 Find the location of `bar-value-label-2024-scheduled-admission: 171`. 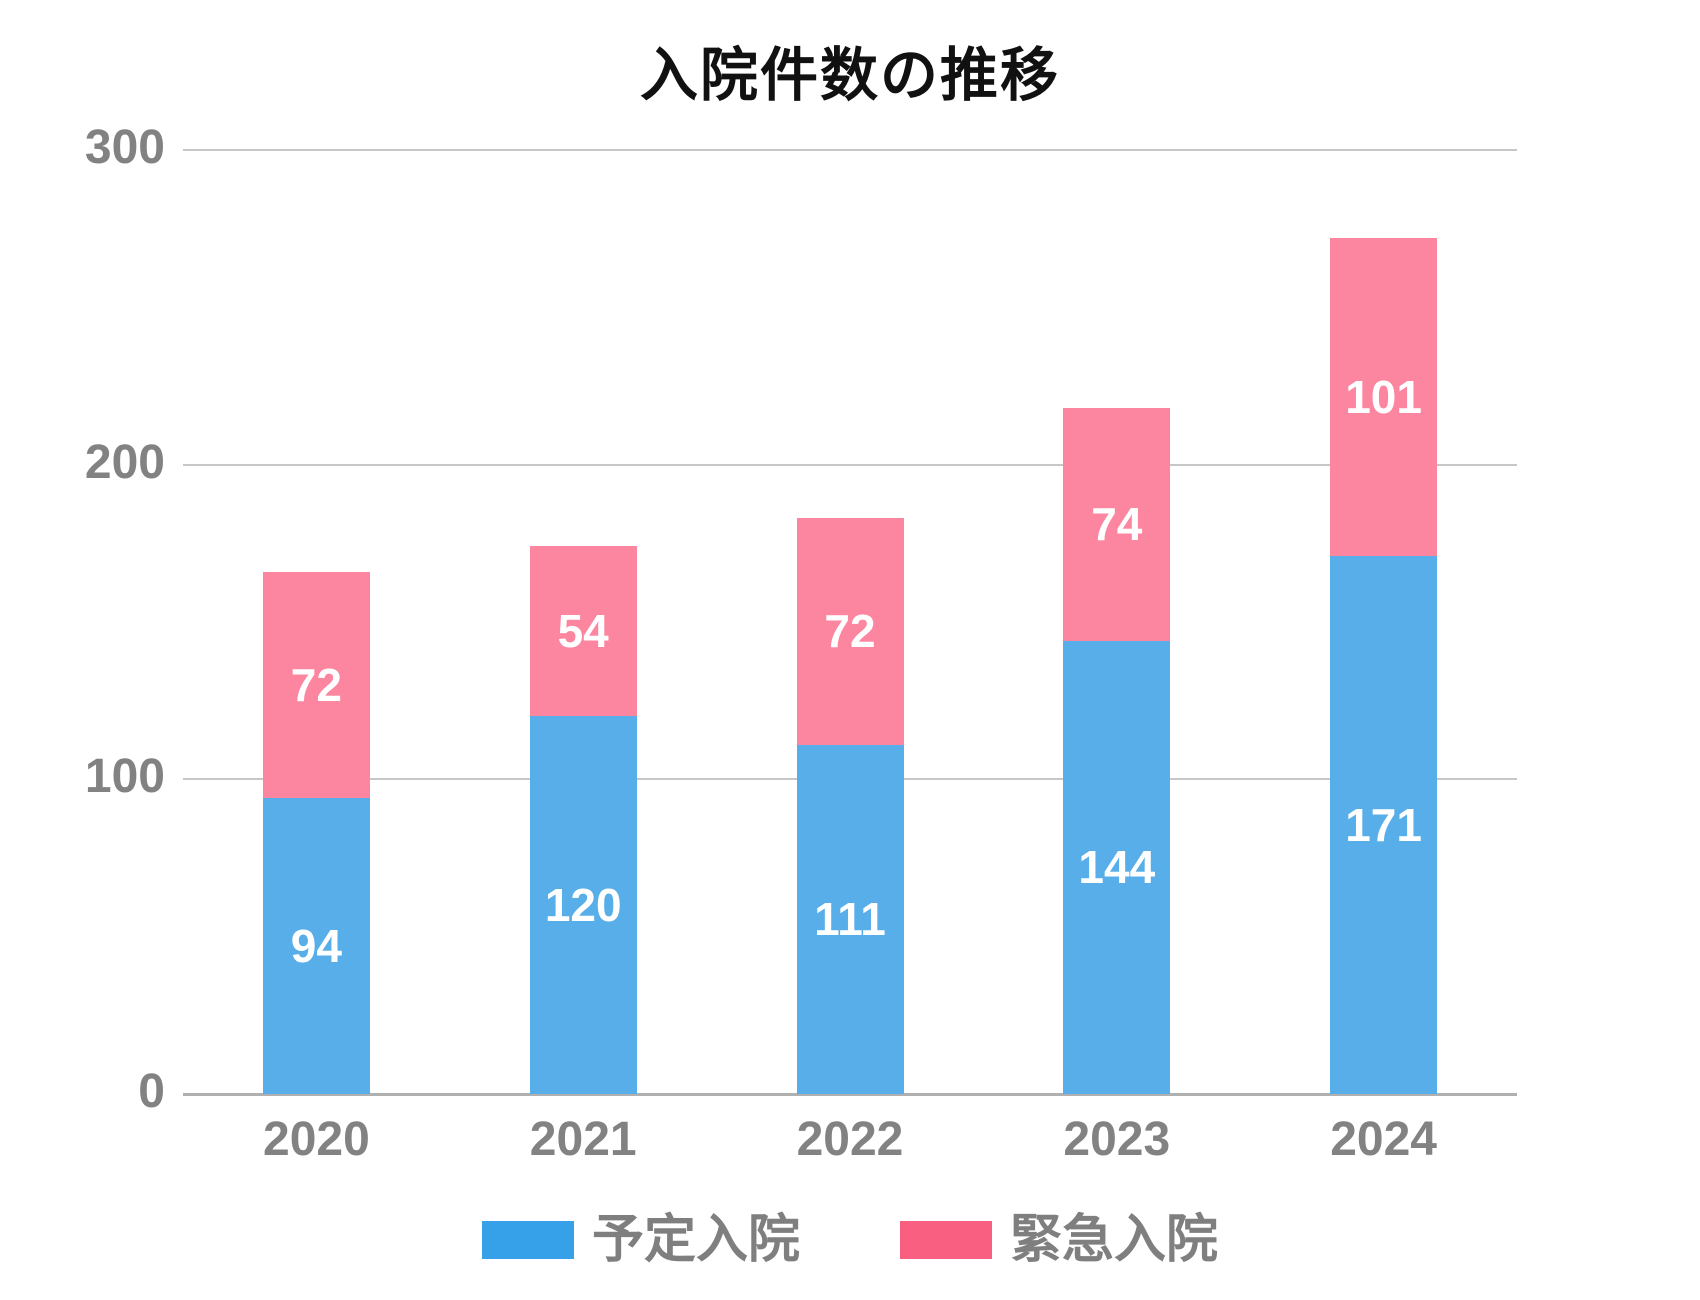

bar-value-label-2024-scheduled-admission: 171 is located at coordinates (1383, 824).